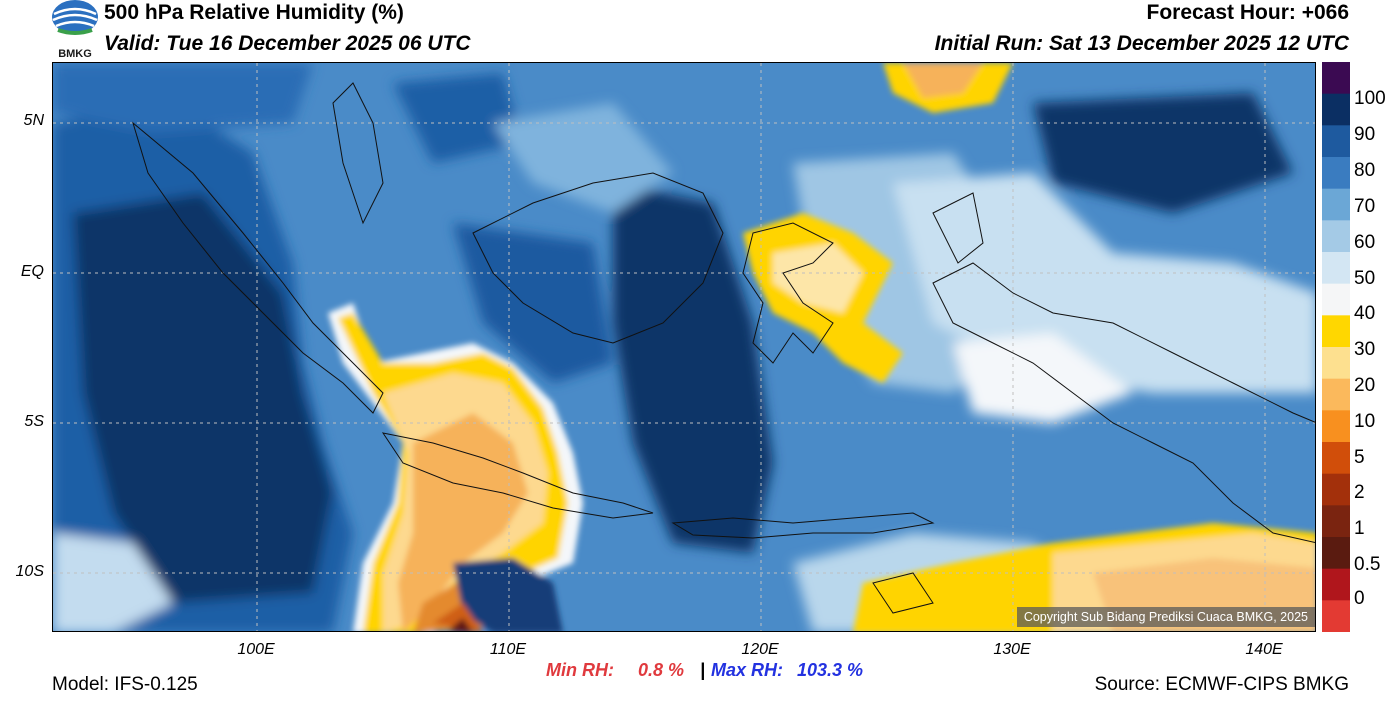 The width and height of the screenshot is (1400, 709). I want to click on dry-area-northeast, so click(878, 223).